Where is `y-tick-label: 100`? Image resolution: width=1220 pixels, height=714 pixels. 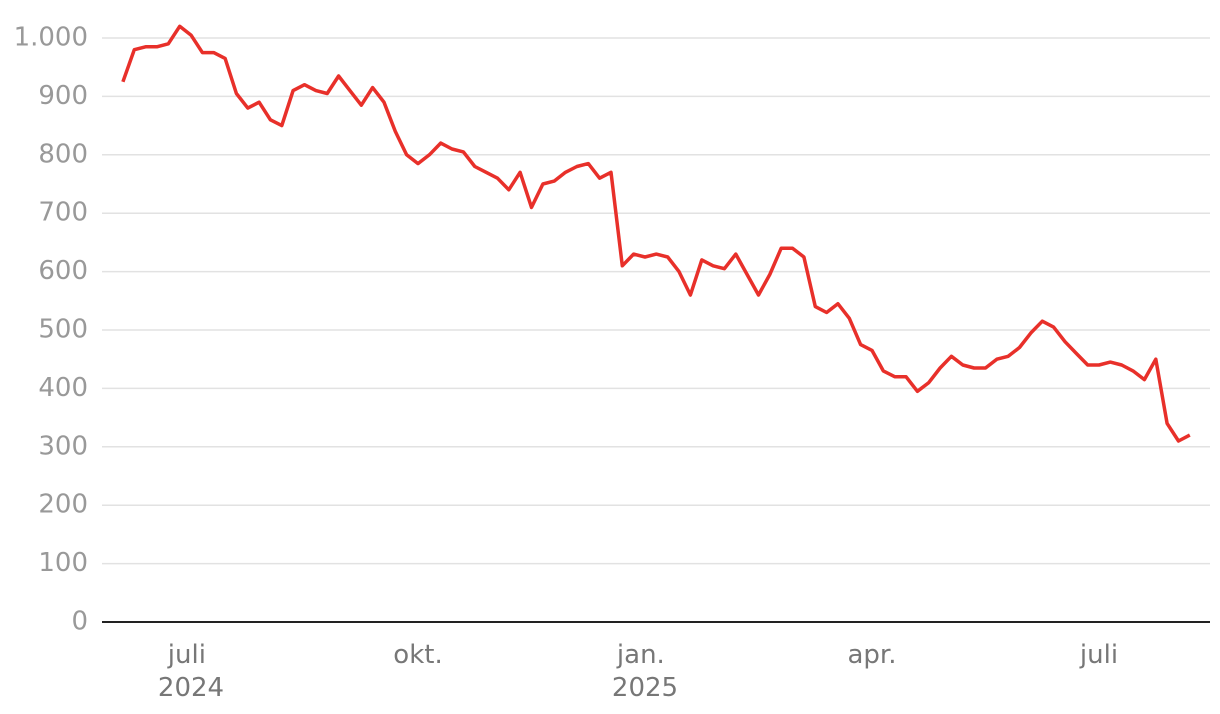 y-tick-label: 100 is located at coordinates (63, 563).